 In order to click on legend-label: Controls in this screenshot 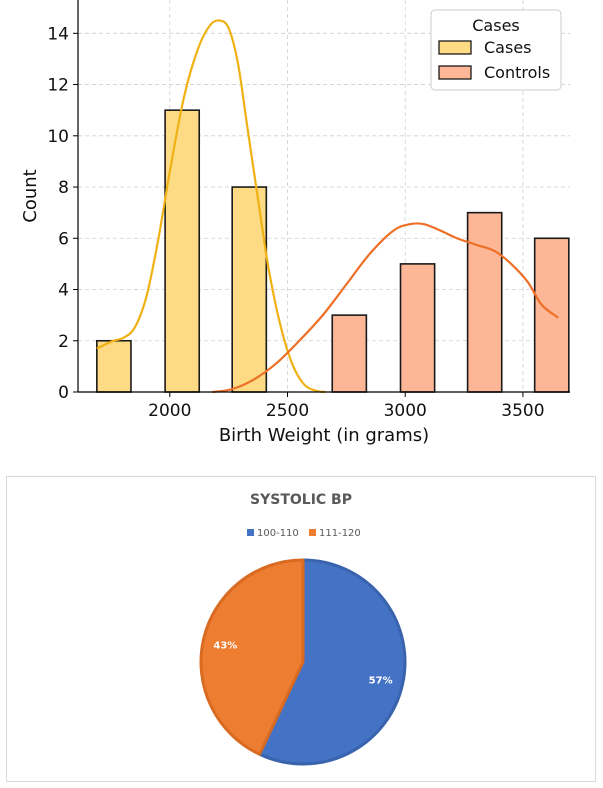, I will do `click(517, 72)`.